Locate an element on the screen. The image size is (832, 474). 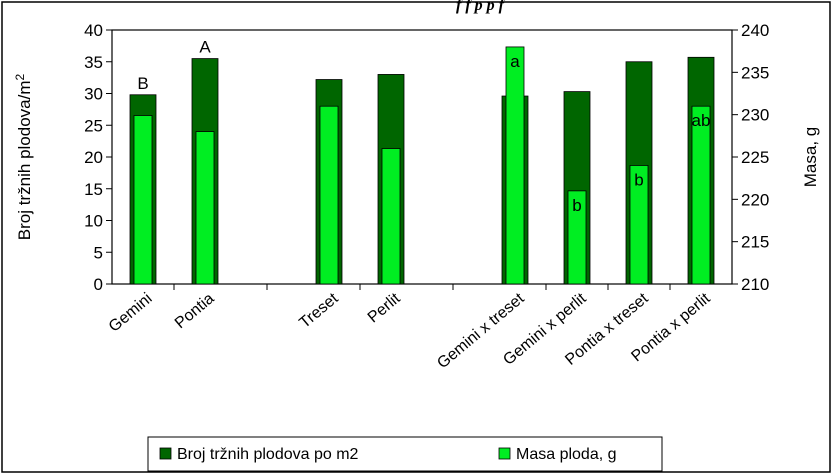
right-tick-label: 230 is located at coordinates (755, 115).